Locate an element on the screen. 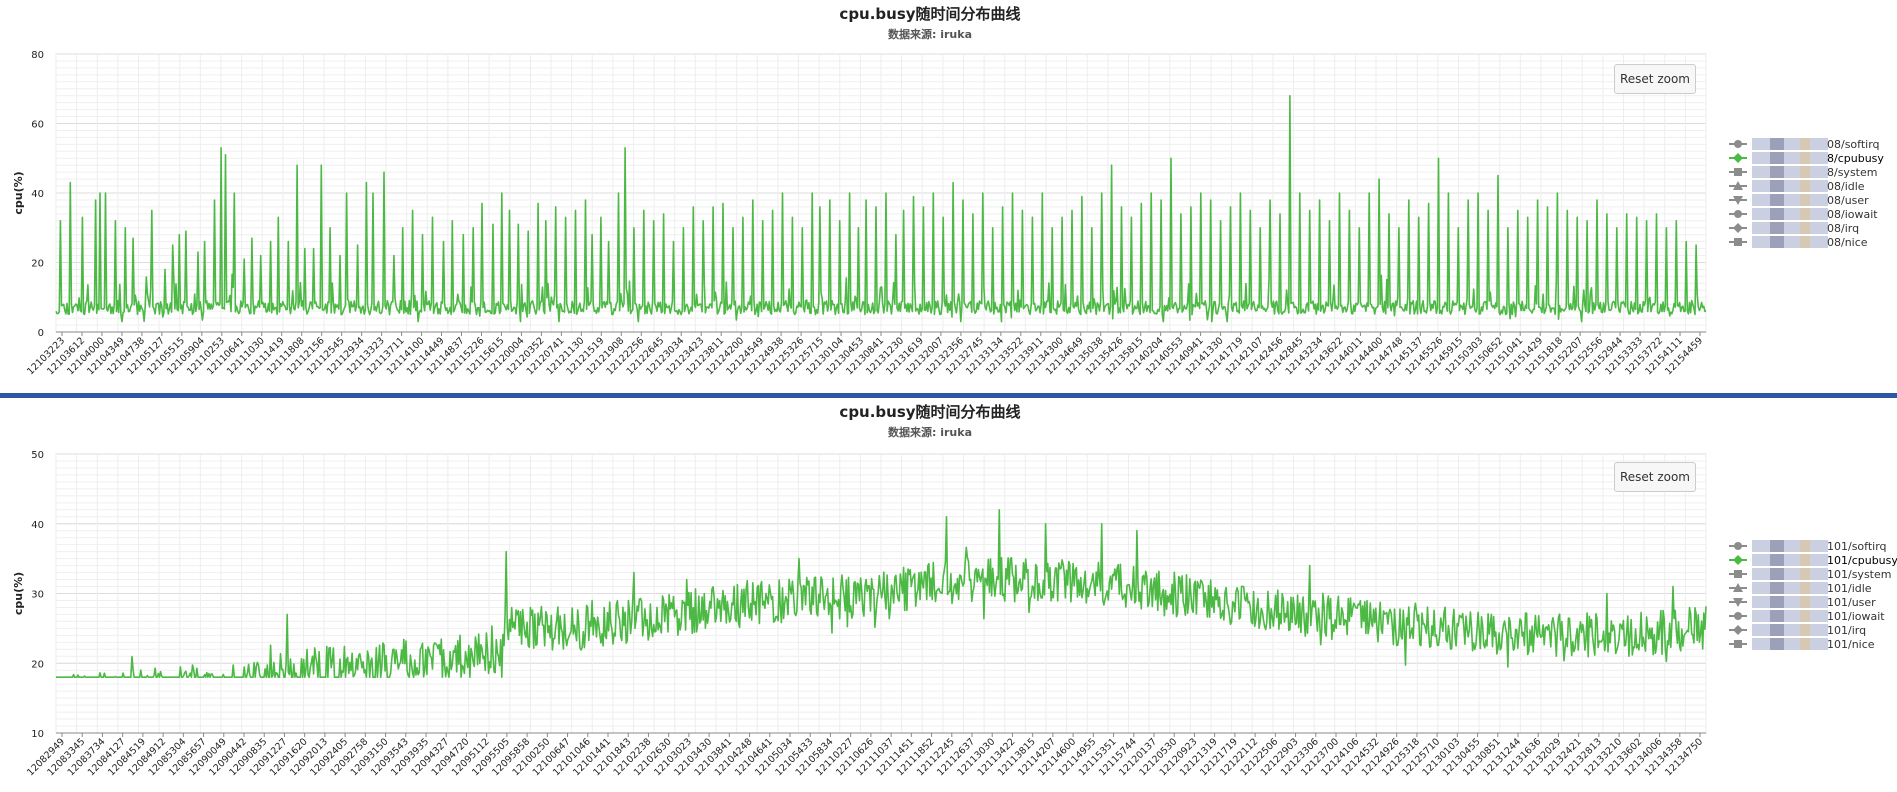 The image size is (1897, 792). legend-item-softirq: 101/softirq is located at coordinates (1808, 546).